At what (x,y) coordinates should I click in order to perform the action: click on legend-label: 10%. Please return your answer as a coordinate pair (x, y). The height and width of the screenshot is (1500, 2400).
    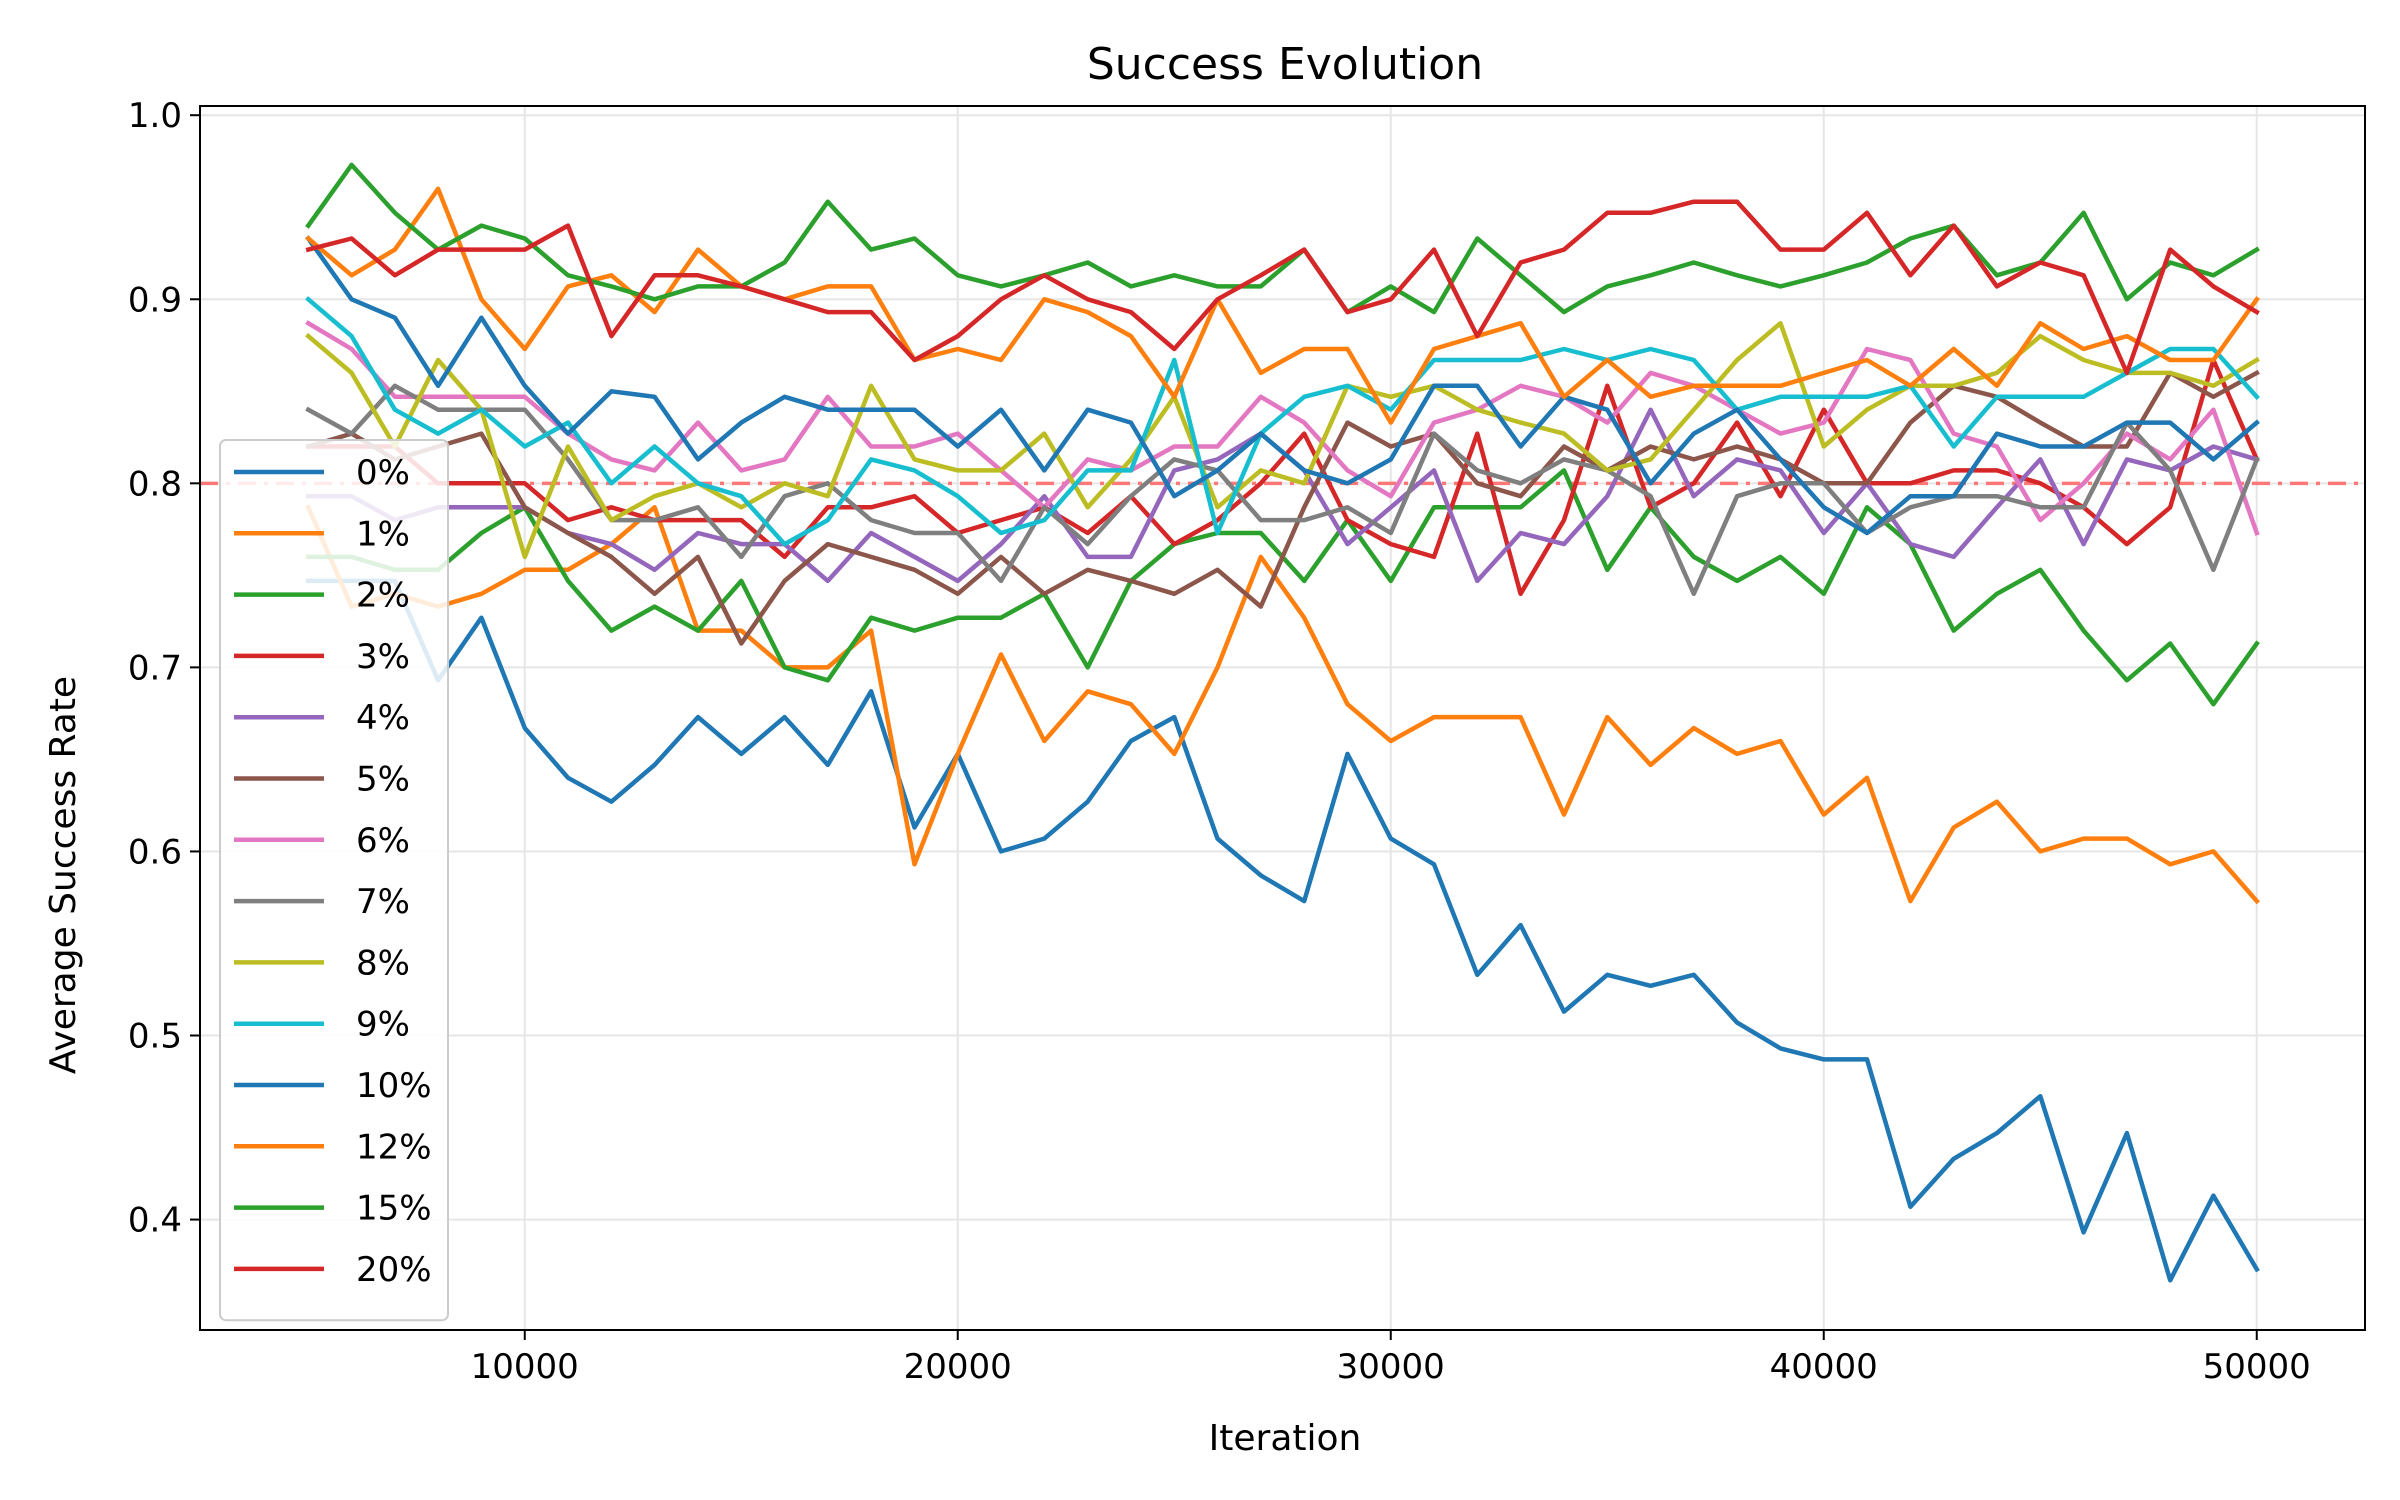
    Looking at the image, I should click on (394, 1086).